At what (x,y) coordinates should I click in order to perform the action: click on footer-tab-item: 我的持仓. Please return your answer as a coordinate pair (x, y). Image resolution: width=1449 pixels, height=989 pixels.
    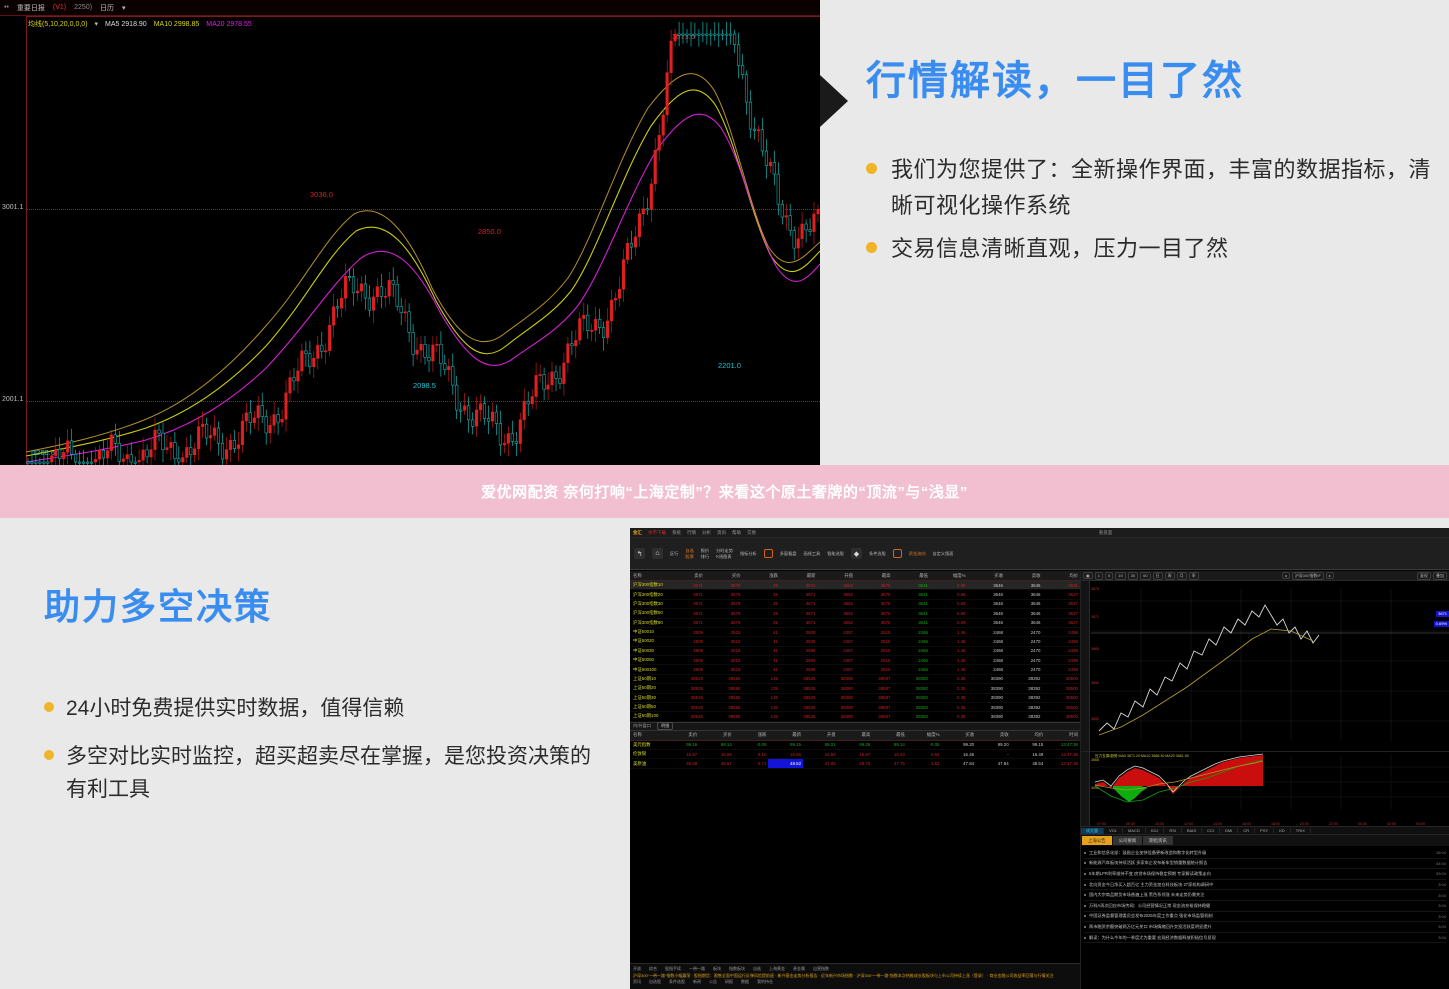
    Looking at the image, I should click on (765, 981).